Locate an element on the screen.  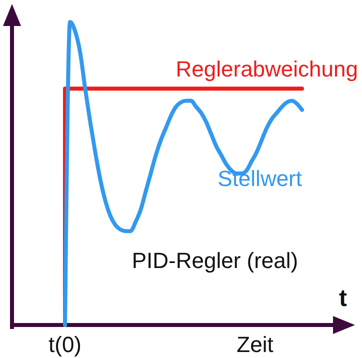
text: t is located at coordinates (343, 298).